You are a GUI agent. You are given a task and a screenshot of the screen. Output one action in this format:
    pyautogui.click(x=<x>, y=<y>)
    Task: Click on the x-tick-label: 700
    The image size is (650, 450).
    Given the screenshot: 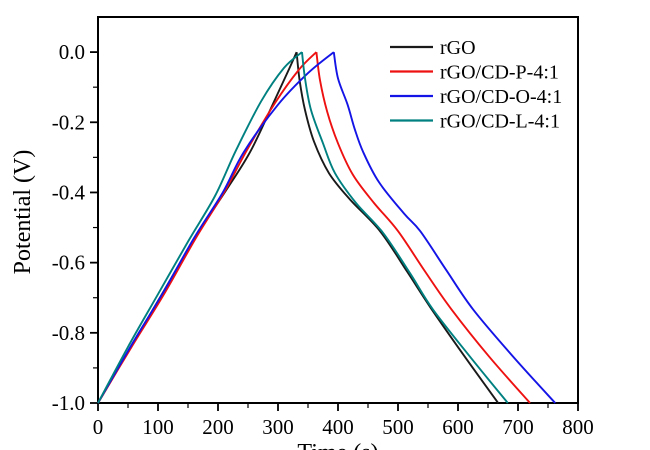 What is the action you would take?
    pyautogui.click(x=518, y=427)
    